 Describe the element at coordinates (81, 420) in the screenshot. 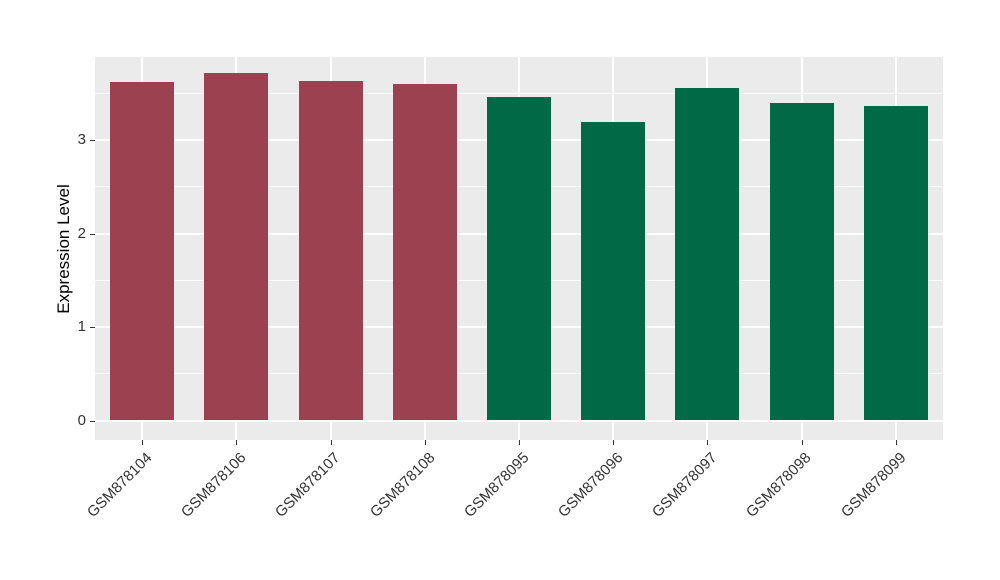

I see `y-tick-label: 0` at that location.